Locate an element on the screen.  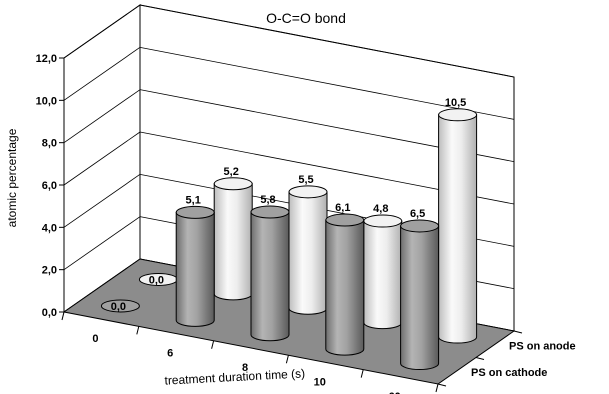
y-tick-label: 0,0 is located at coordinates (49, 313).